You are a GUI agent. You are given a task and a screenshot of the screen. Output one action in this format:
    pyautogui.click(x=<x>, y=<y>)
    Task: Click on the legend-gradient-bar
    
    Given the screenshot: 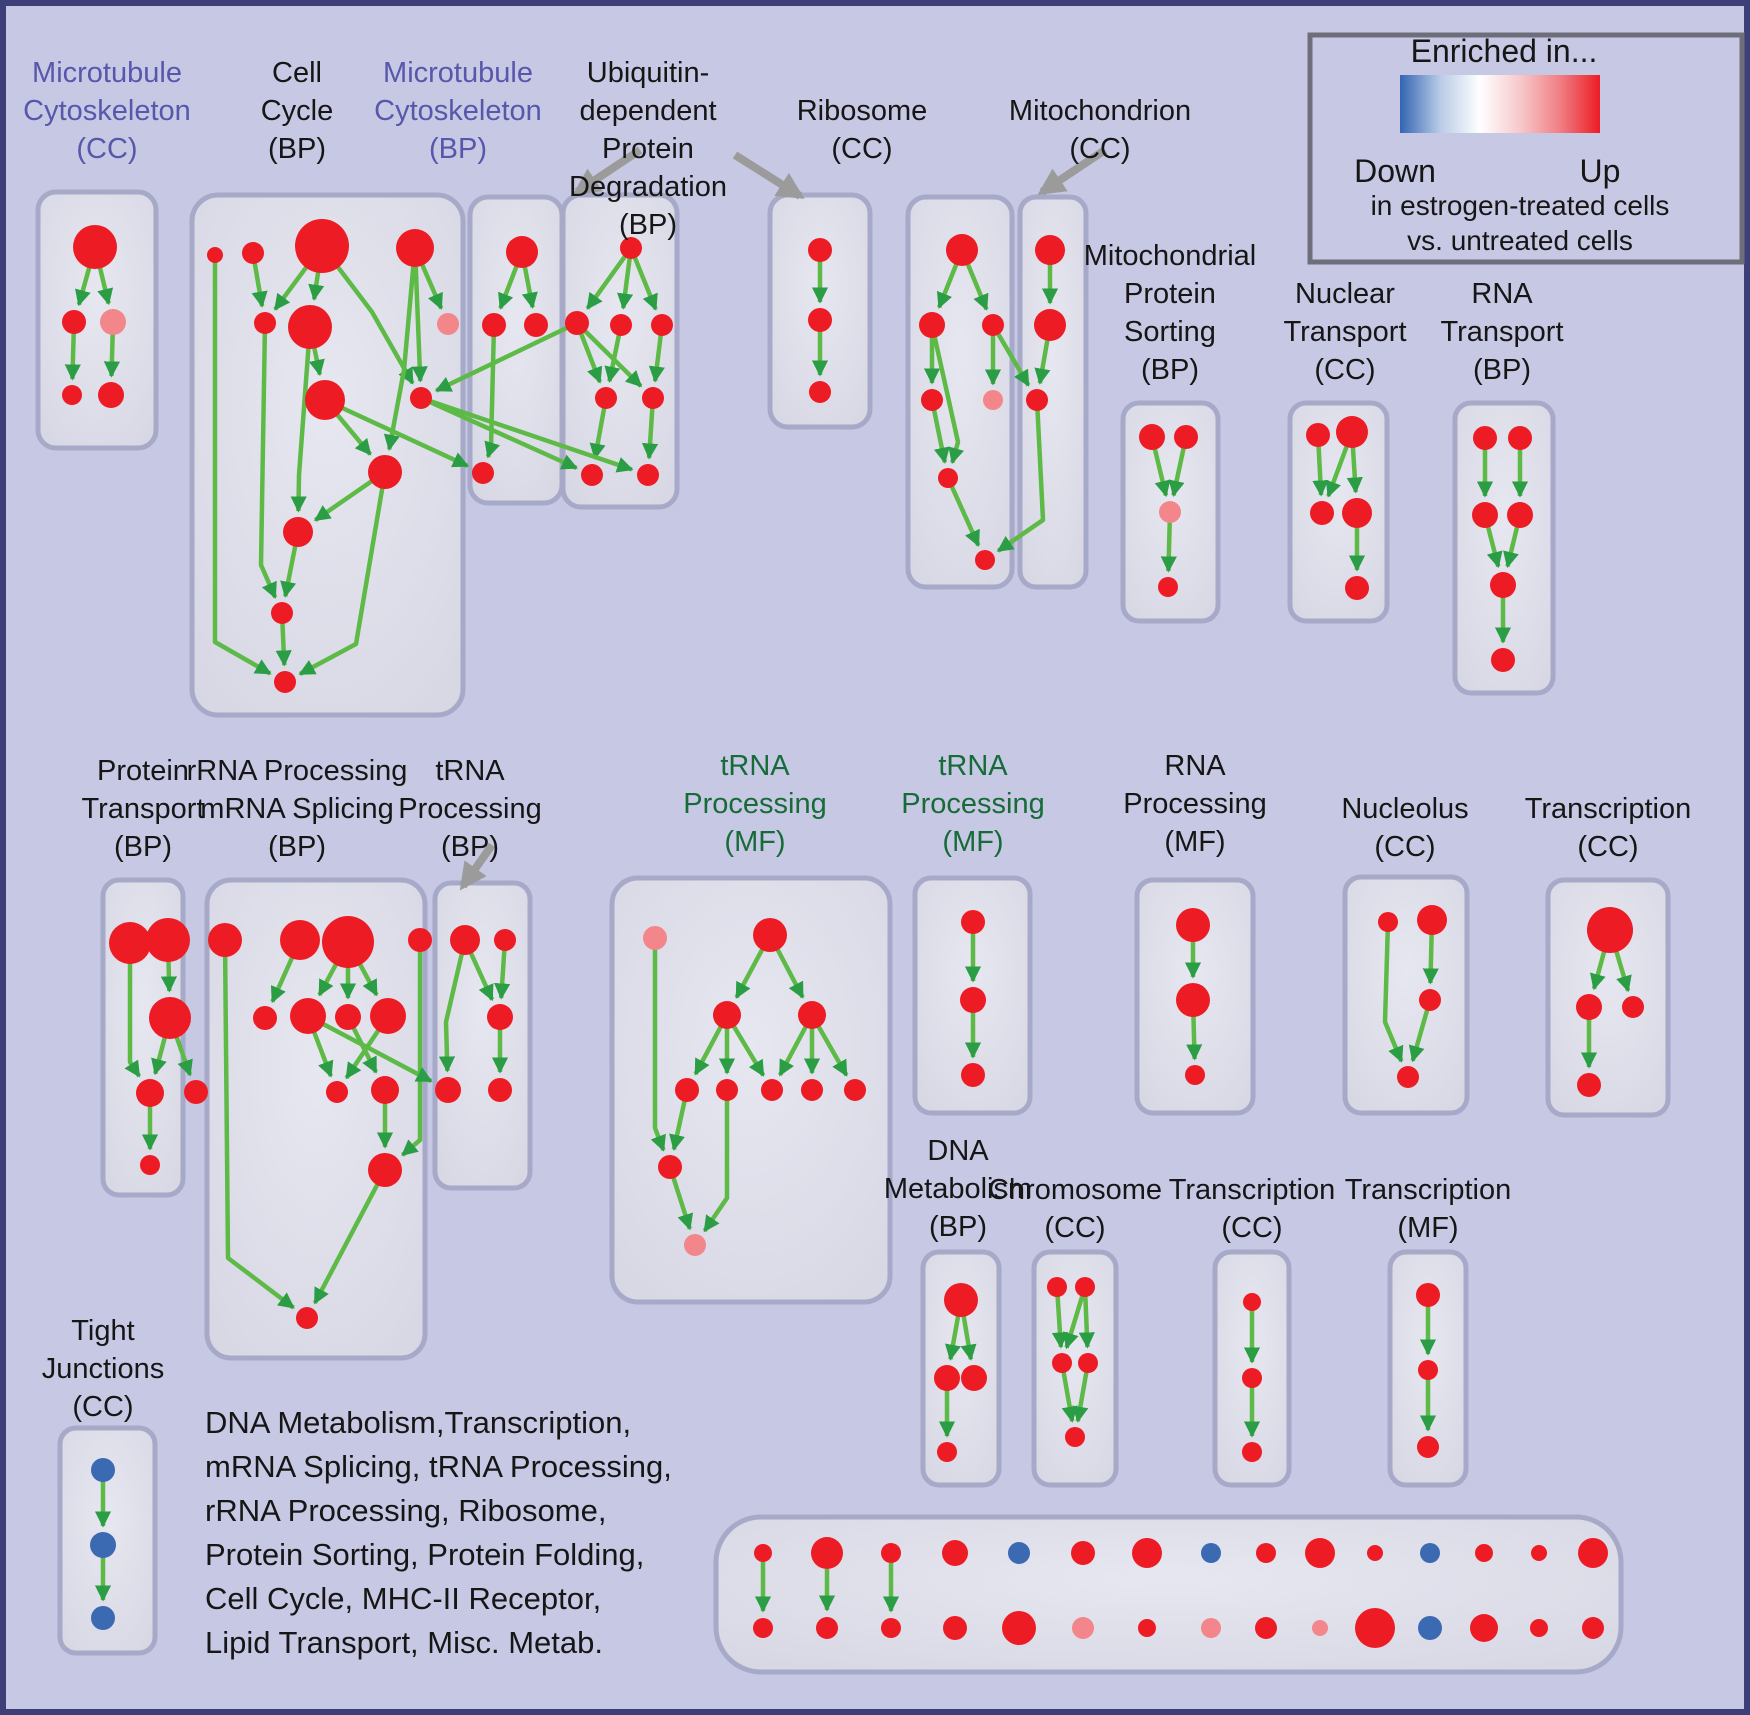 What is the action you would take?
    pyautogui.click(x=1500, y=104)
    